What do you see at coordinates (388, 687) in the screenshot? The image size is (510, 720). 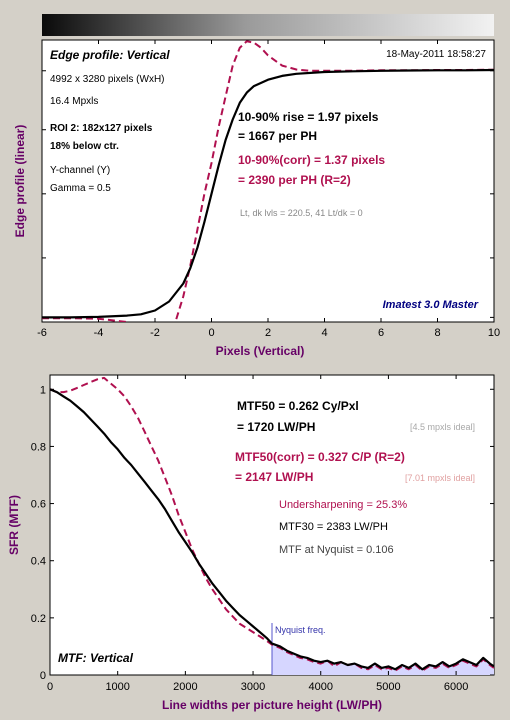 I see `x-tick-label: 5000` at bounding box center [388, 687].